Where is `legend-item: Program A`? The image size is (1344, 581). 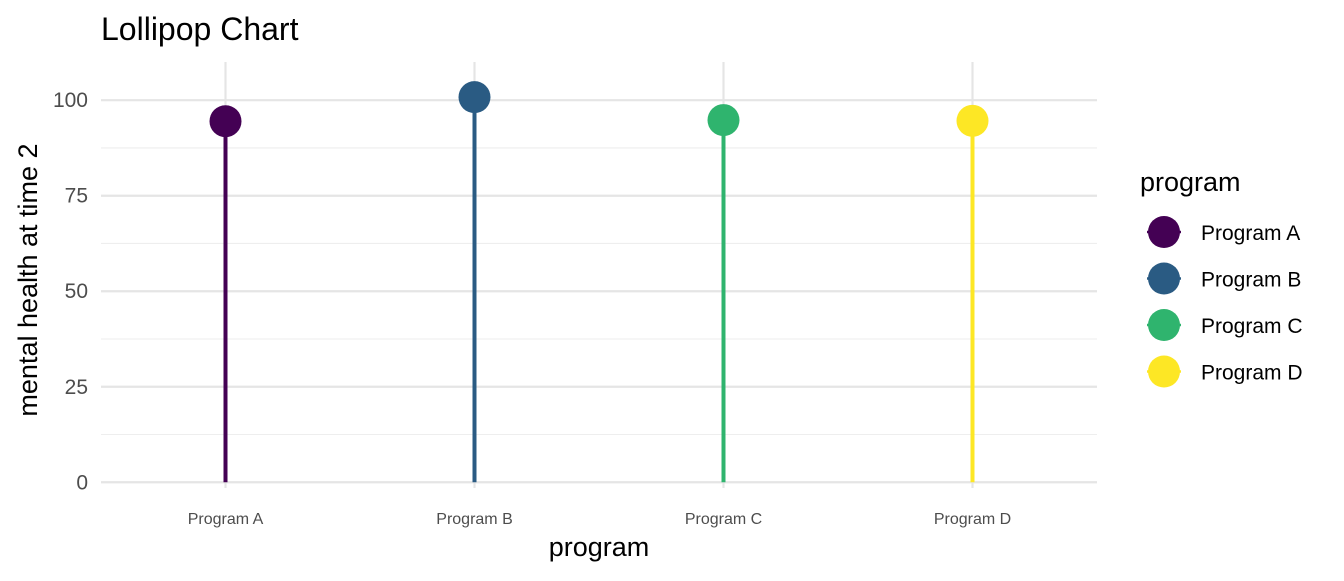
legend-item: Program A is located at coordinates (1223, 232).